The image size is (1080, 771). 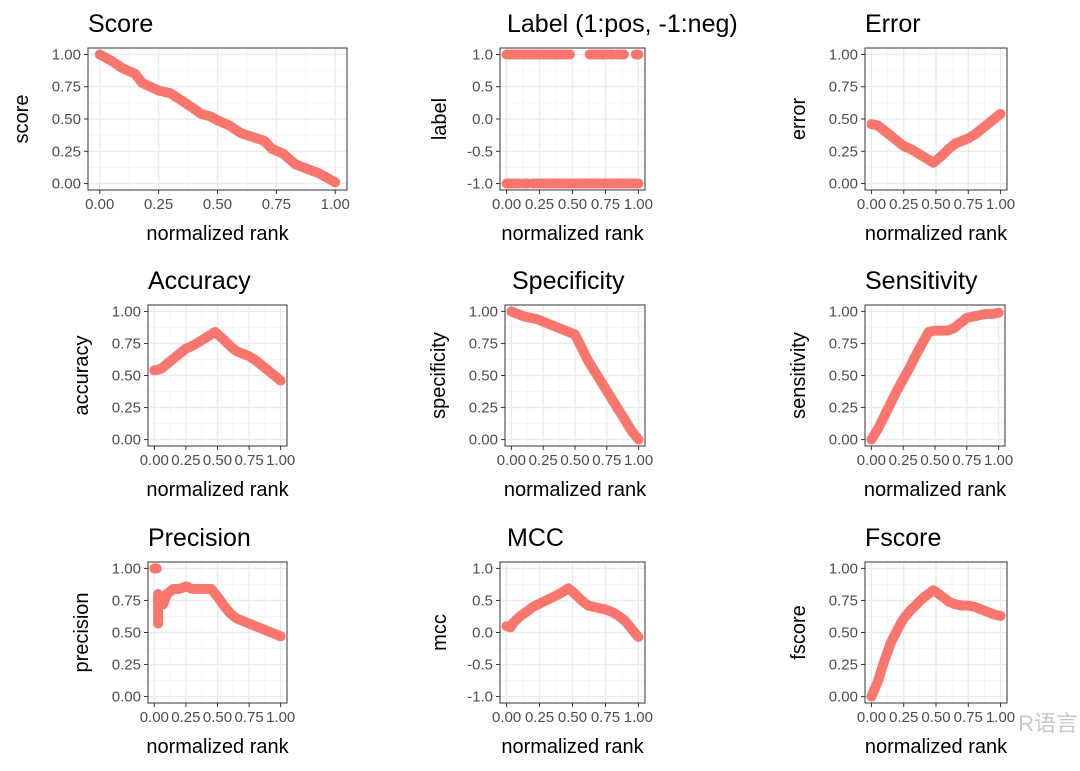 What do you see at coordinates (82, 632) in the screenshot?
I see `y-axis-title: precision` at bounding box center [82, 632].